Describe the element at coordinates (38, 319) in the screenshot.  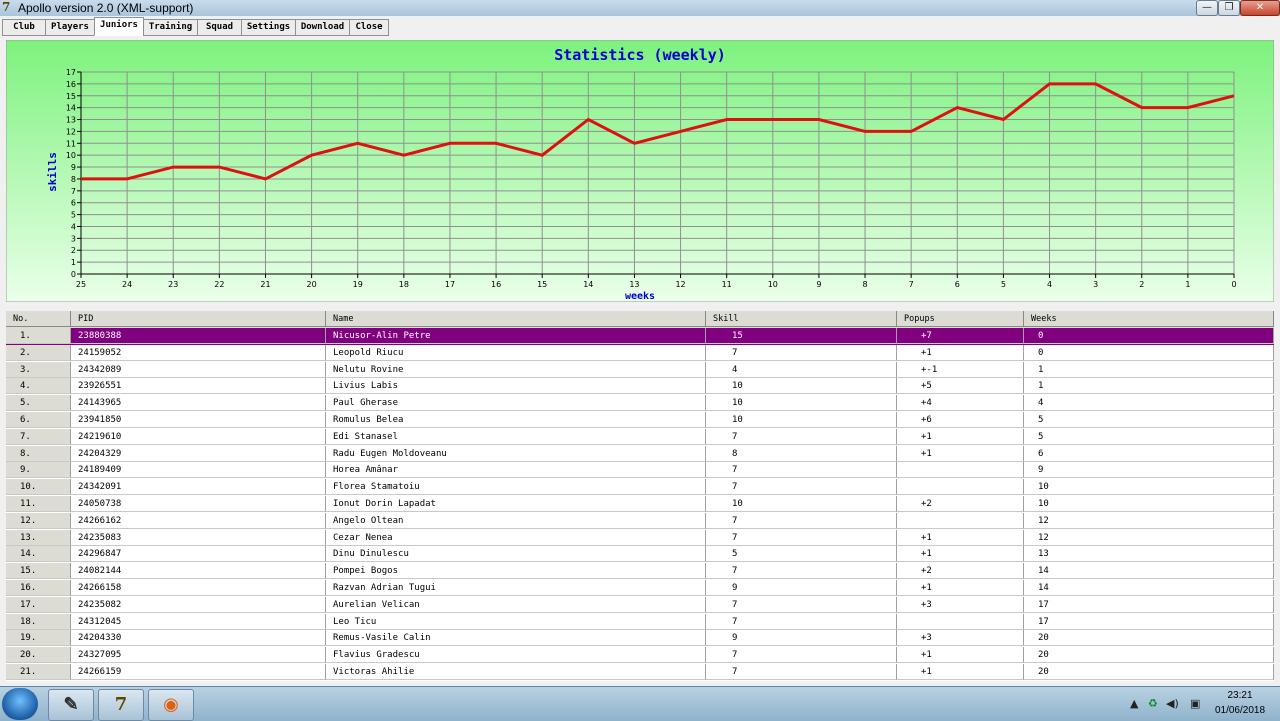
I see `column-header-no: No.` at that location.